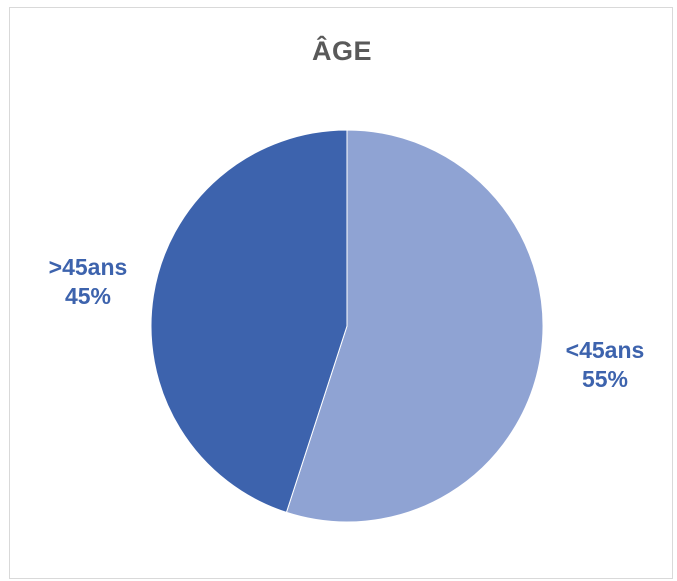  I want to click on slice-category-label: <45ans, so click(605, 350).